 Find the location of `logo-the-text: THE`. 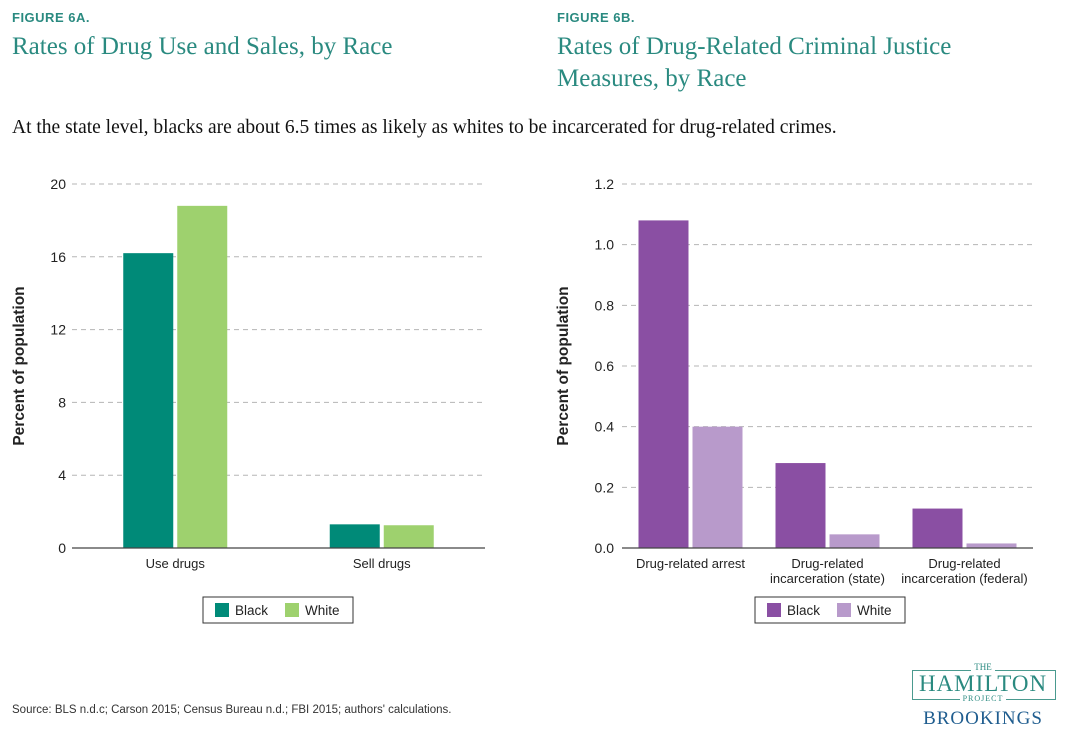

logo-the-text: THE is located at coordinates (983, 667).